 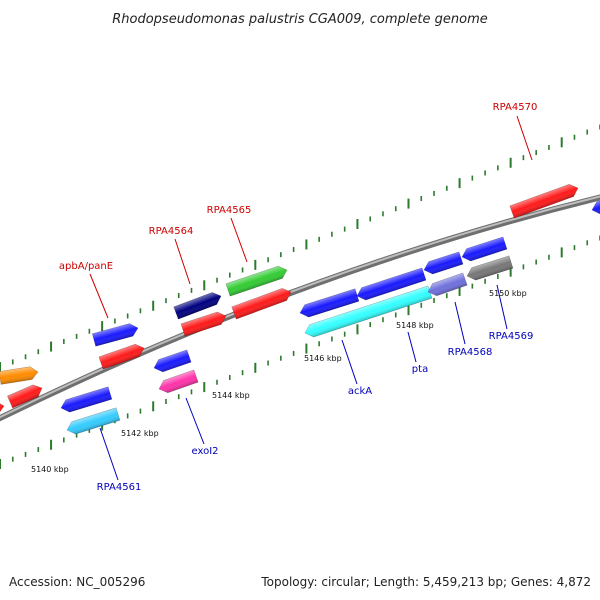 What do you see at coordinates (360, 391) in the screenshot?
I see `gene-label: ackA` at bounding box center [360, 391].